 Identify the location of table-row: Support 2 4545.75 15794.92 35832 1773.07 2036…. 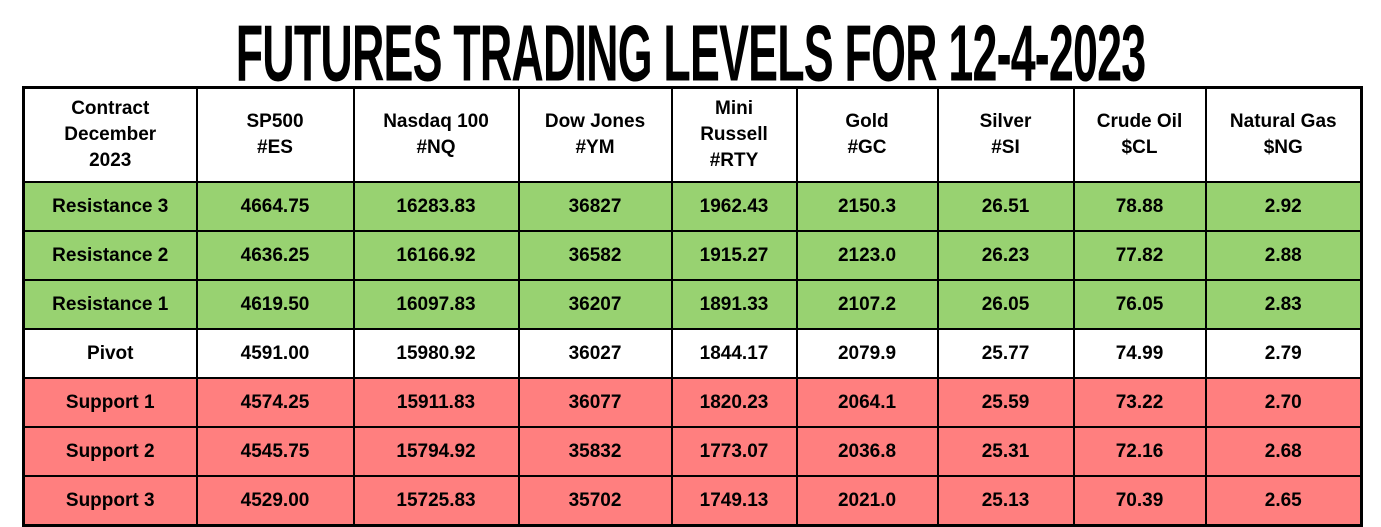
(692, 451).